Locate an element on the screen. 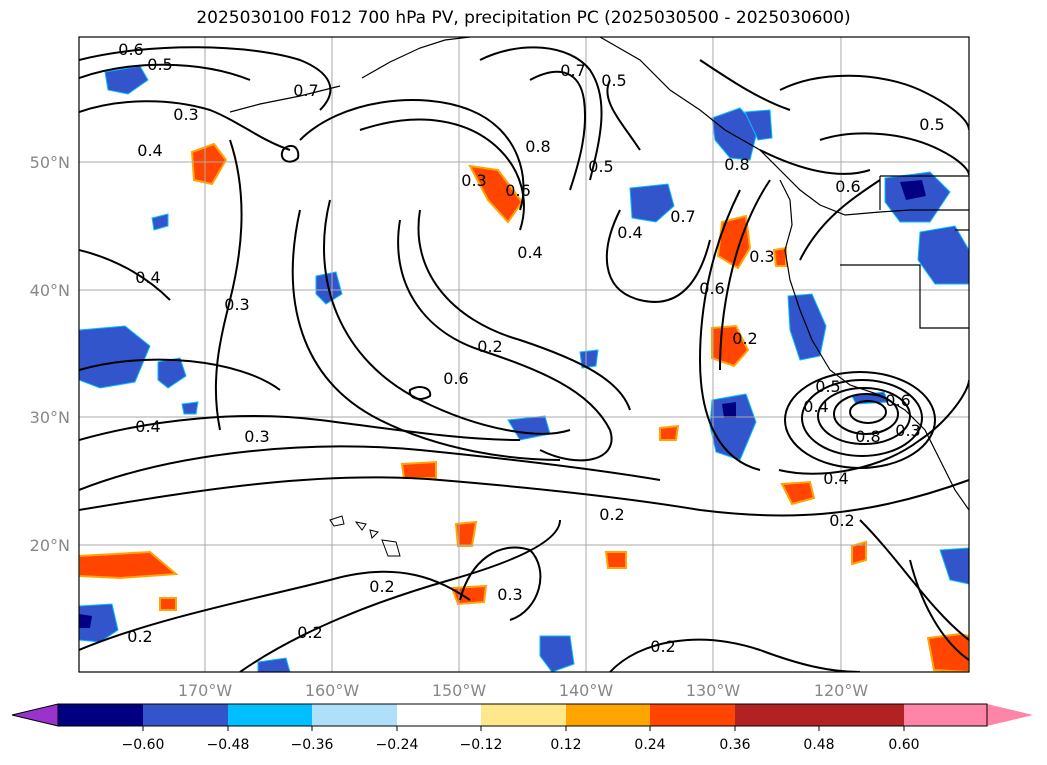  colorbar-tick-label: 0.60 is located at coordinates (903, 745).